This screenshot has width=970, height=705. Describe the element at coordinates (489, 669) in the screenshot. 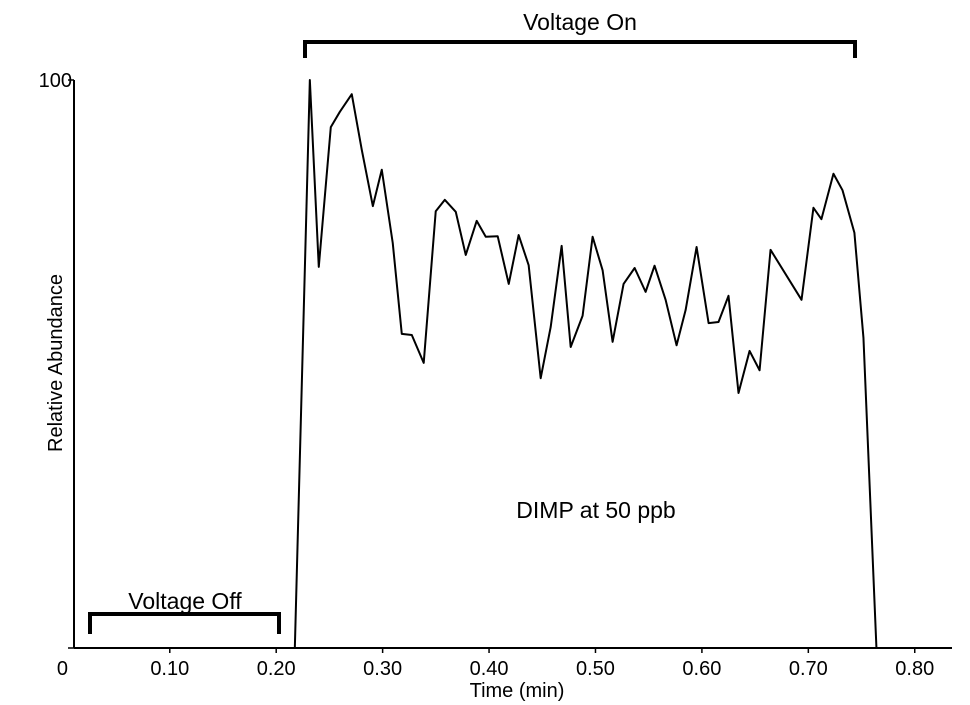

I see `x-tick-label: 0.40` at that location.